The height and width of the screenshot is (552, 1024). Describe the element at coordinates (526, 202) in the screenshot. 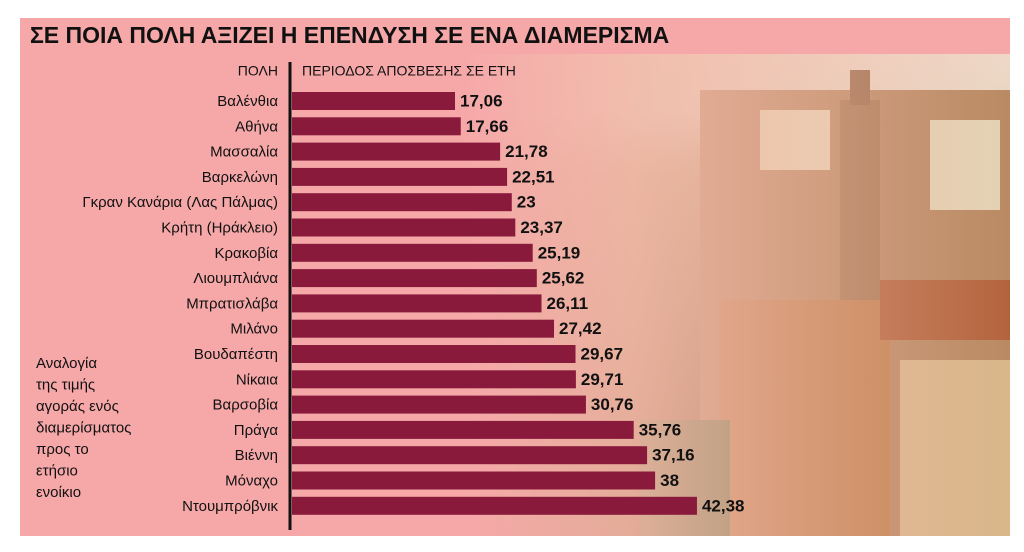

I see `value-label: 23` at that location.